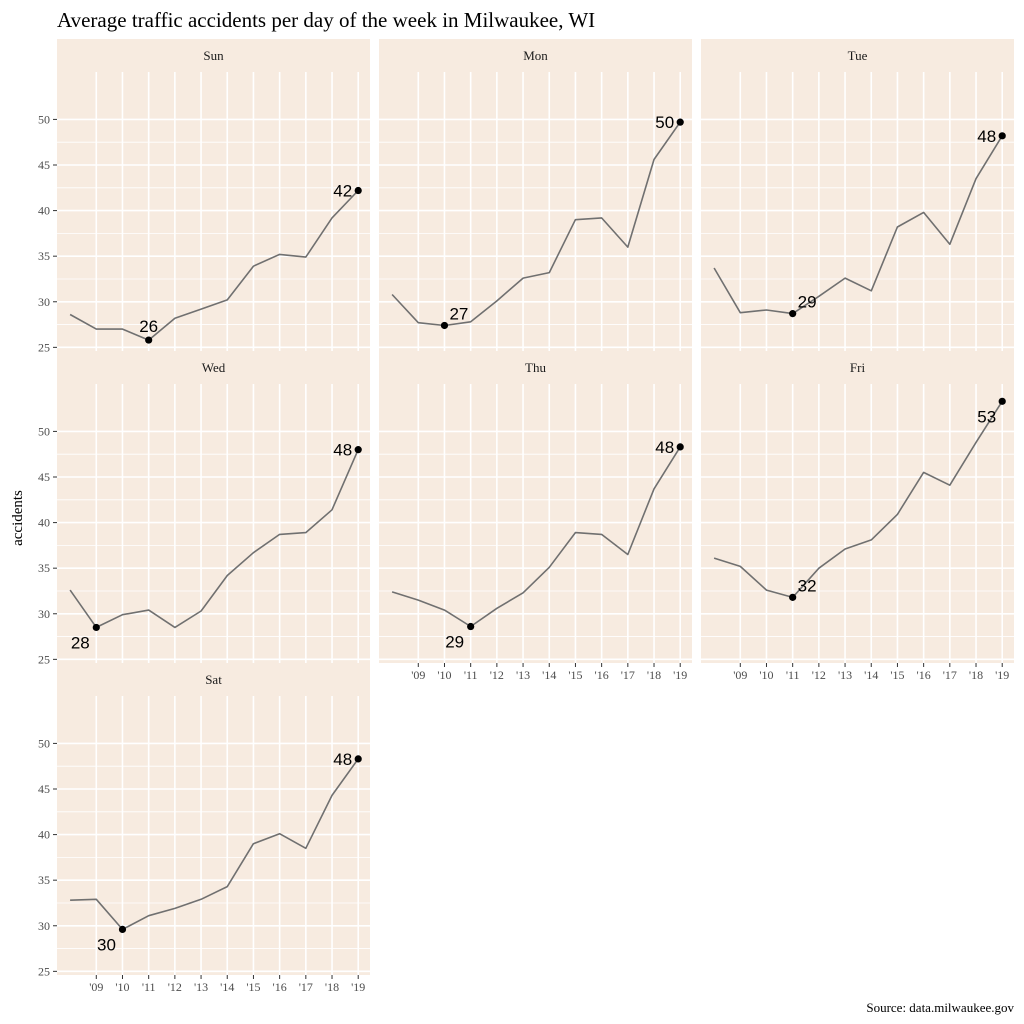  I want to click on panel-thu: Thu '09 '10 '11 '12 '13 '14 '15 '16 '17 '18 '19 29 48, so click(535, 516).